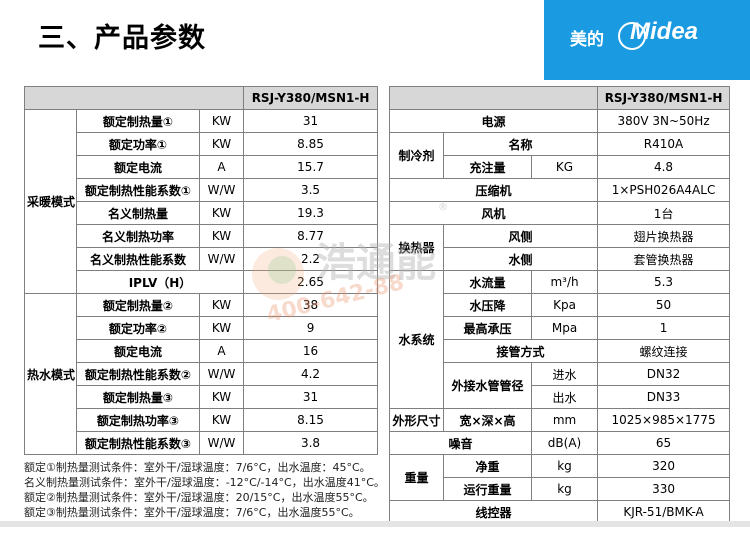 Image resolution: width=750 pixels, height=559 pixels. I want to click on operating-weight-label: 运行重量, so click(487, 489).